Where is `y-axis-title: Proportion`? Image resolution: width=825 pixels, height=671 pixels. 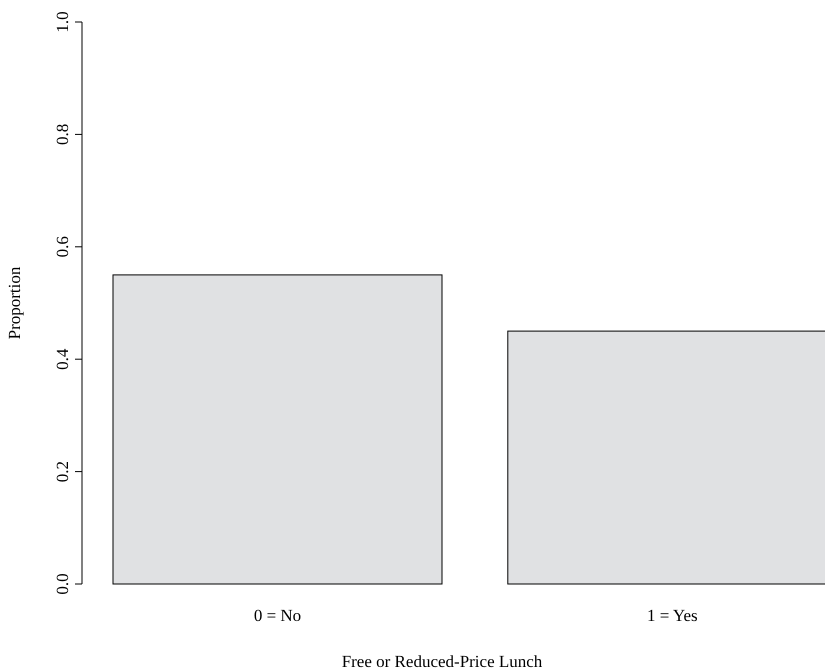
y-axis-title: Proportion is located at coordinates (14, 303).